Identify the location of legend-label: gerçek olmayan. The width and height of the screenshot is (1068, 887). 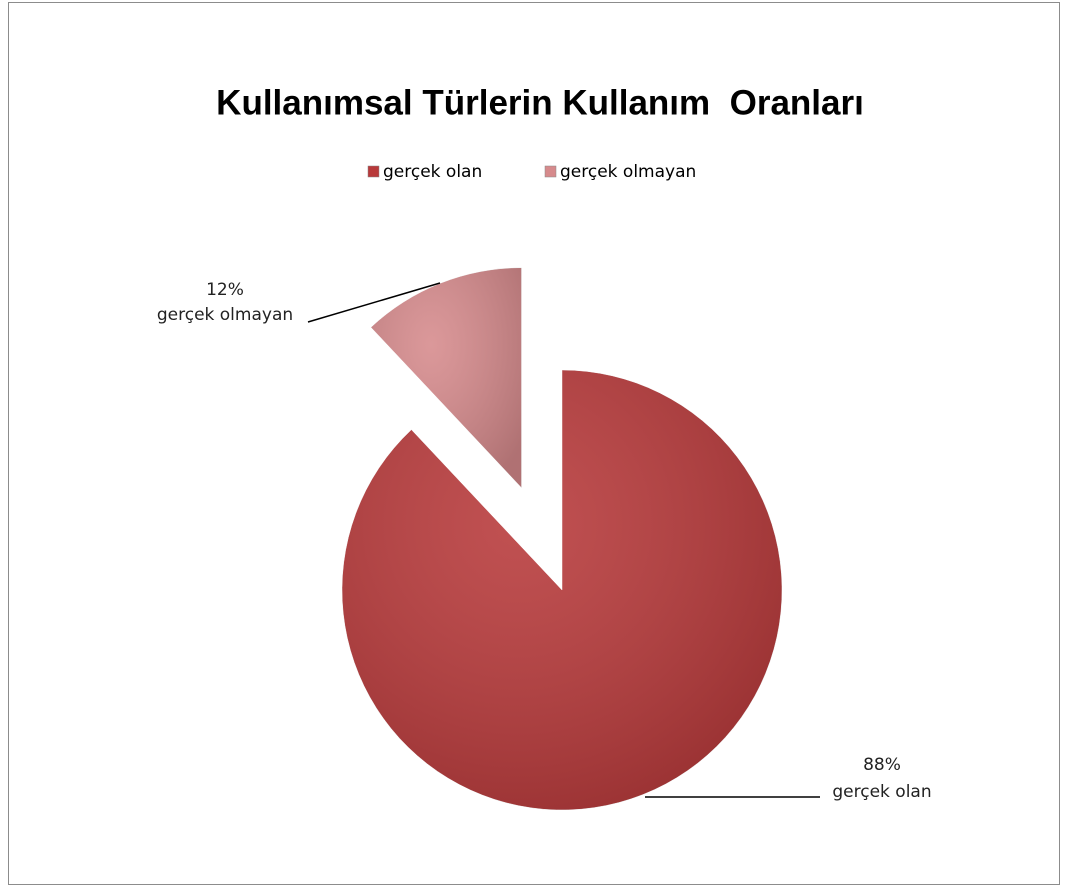
(628, 172).